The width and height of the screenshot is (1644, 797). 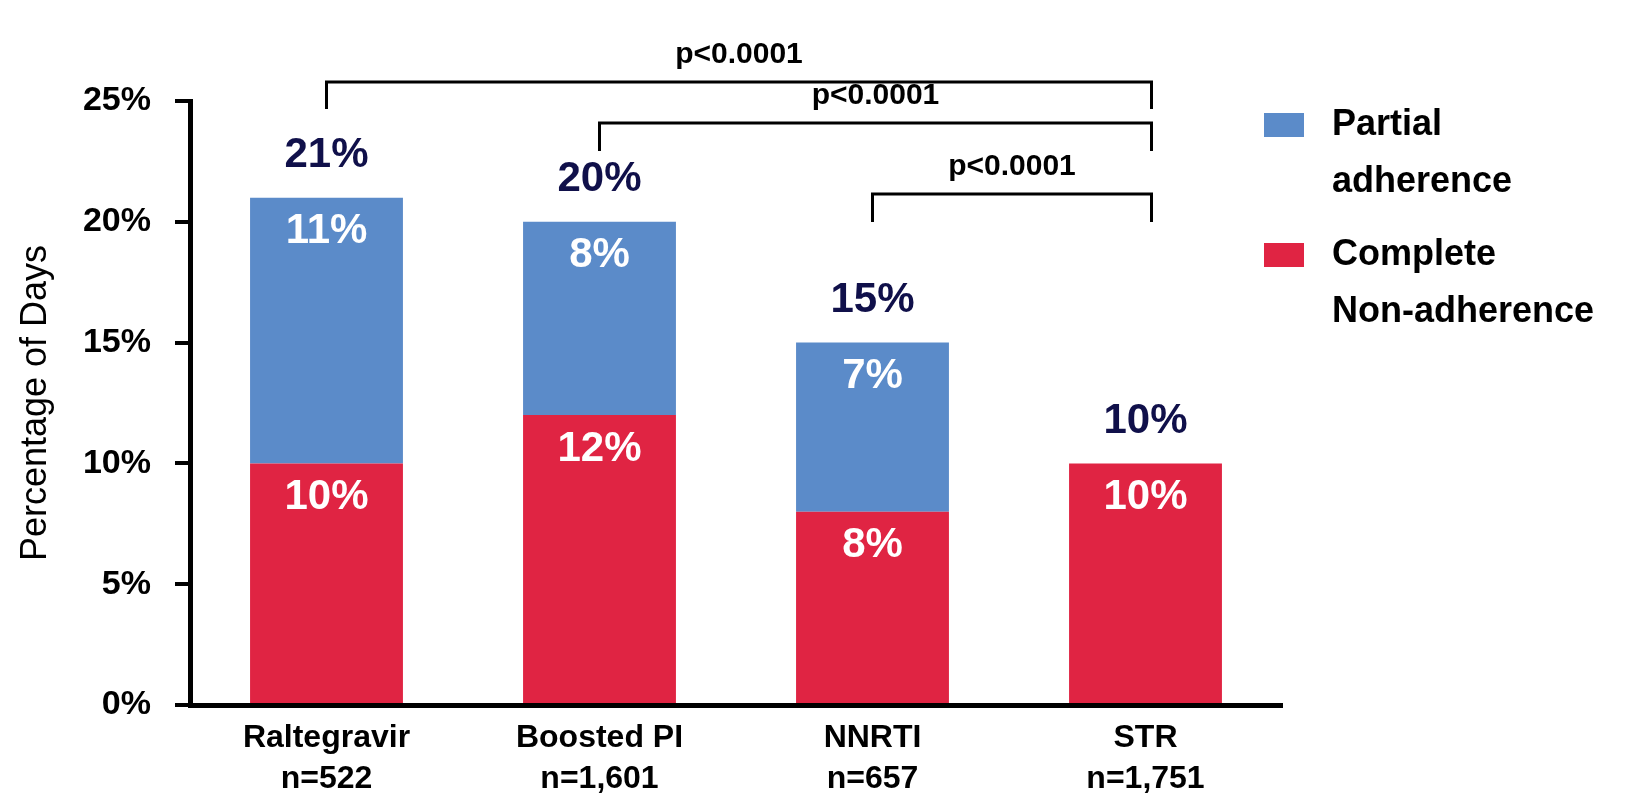 I want to click on y-tick-label: 0%, so click(x=126, y=702).